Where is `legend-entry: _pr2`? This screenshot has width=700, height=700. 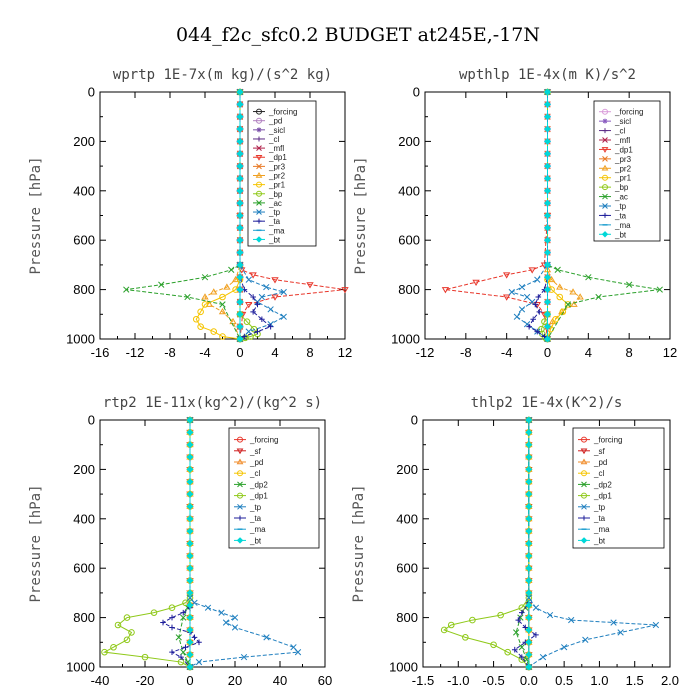 legend-entry: _pr2 is located at coordinates (623, 168).